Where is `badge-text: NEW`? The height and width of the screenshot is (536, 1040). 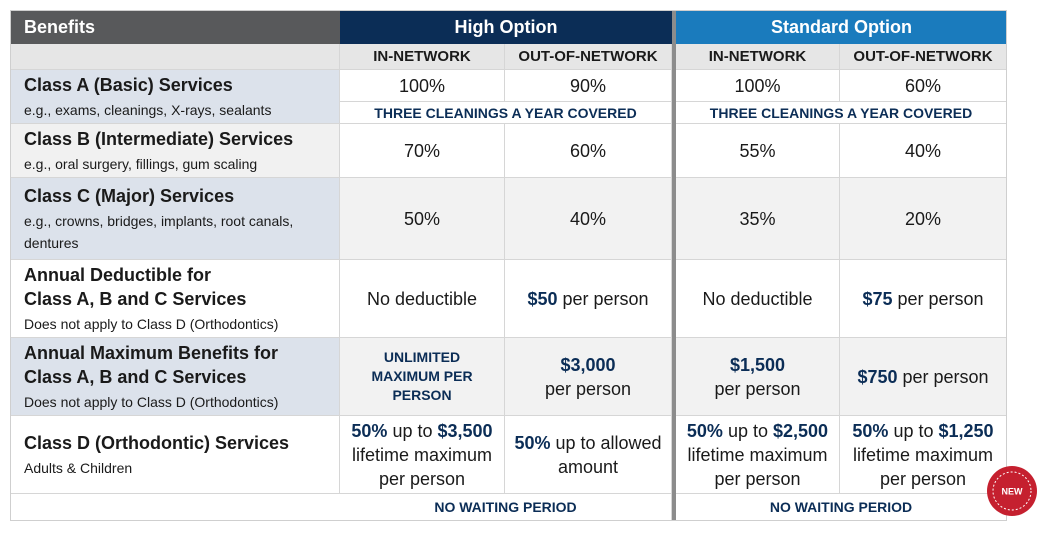
badge-text: NEW is located at coordinates (1013, 491).